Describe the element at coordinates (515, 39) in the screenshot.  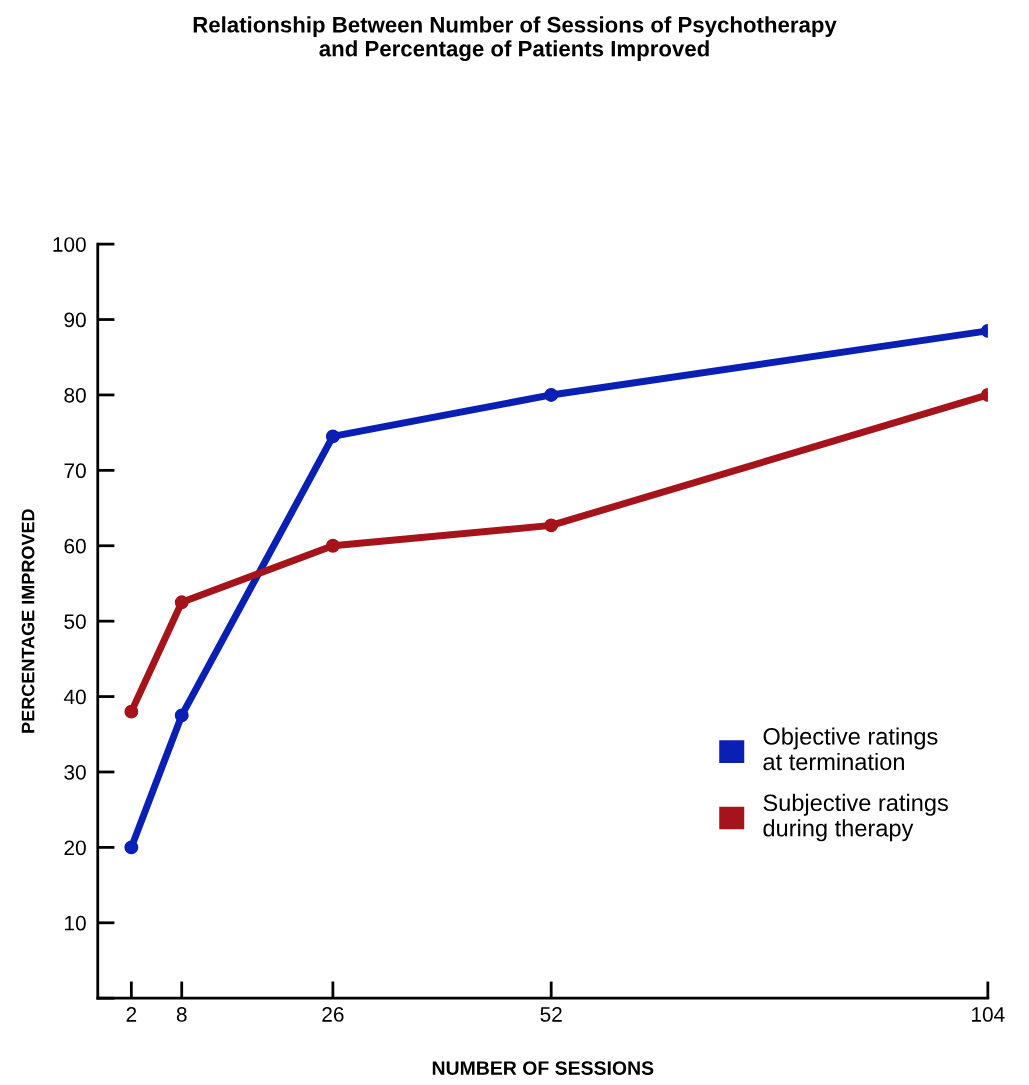
I see `chart-title: Relationship Between Number of Sessions of Psychotherapy and Percentage of Patients Improved` at that location.